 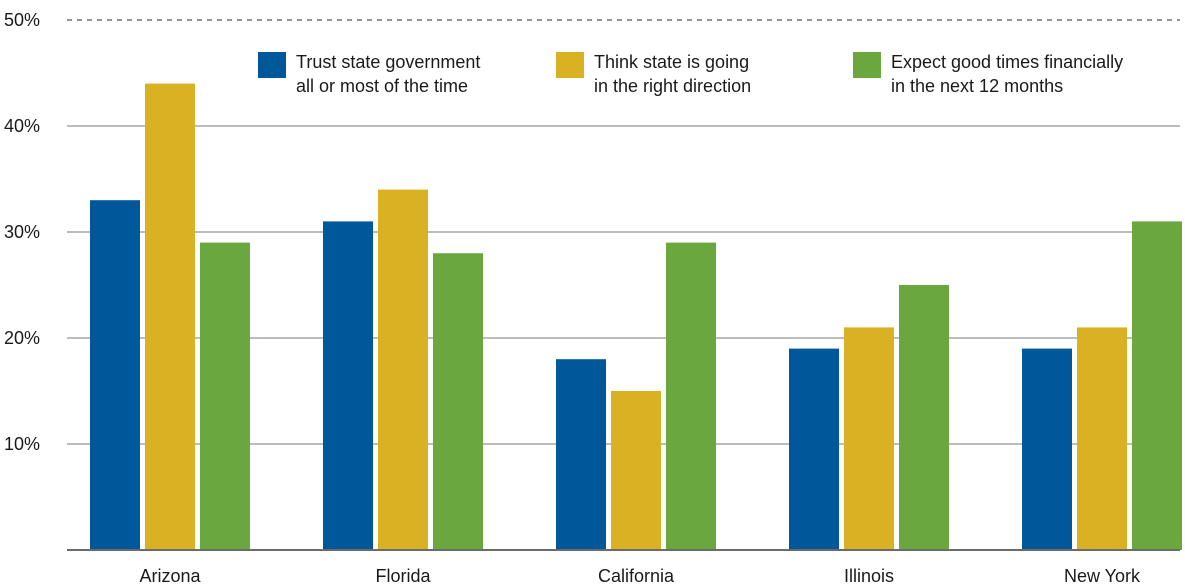 What do you see at coordinates (272, 65) in the screenshot?
I see `legend-swatch-trust-government` at bounding box center [272, 65].